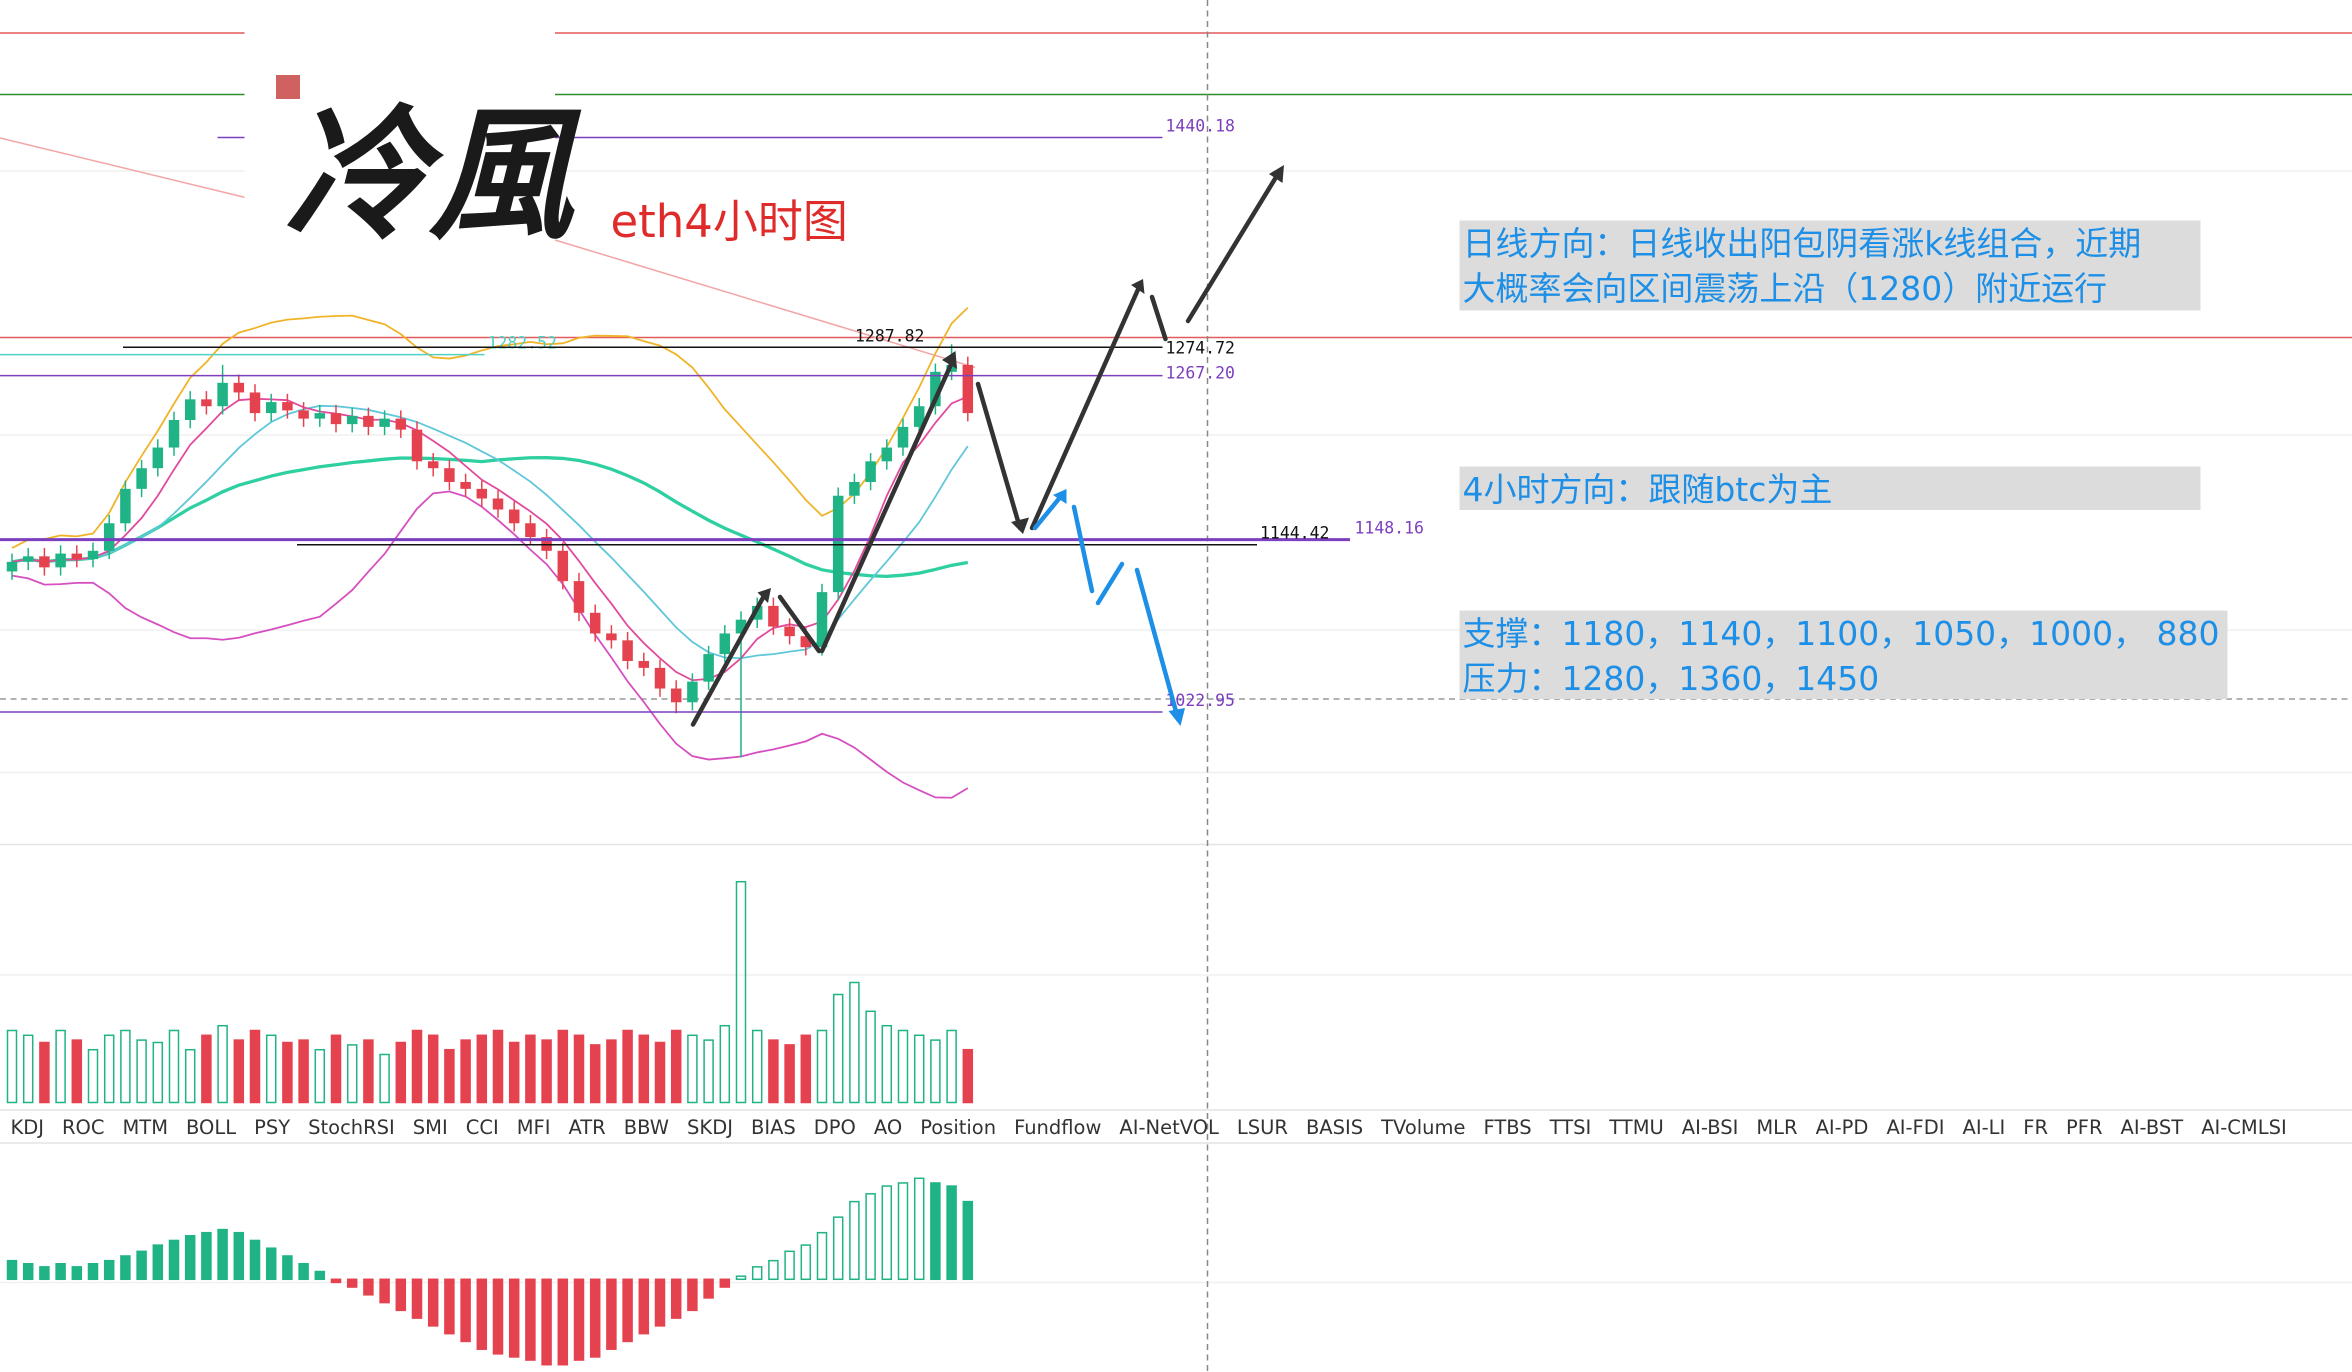  What do you see at coordinates (1776, 1127) in the screenshot?
I see `indicator-tab: MLR` at bounding box center [1776, 1127].